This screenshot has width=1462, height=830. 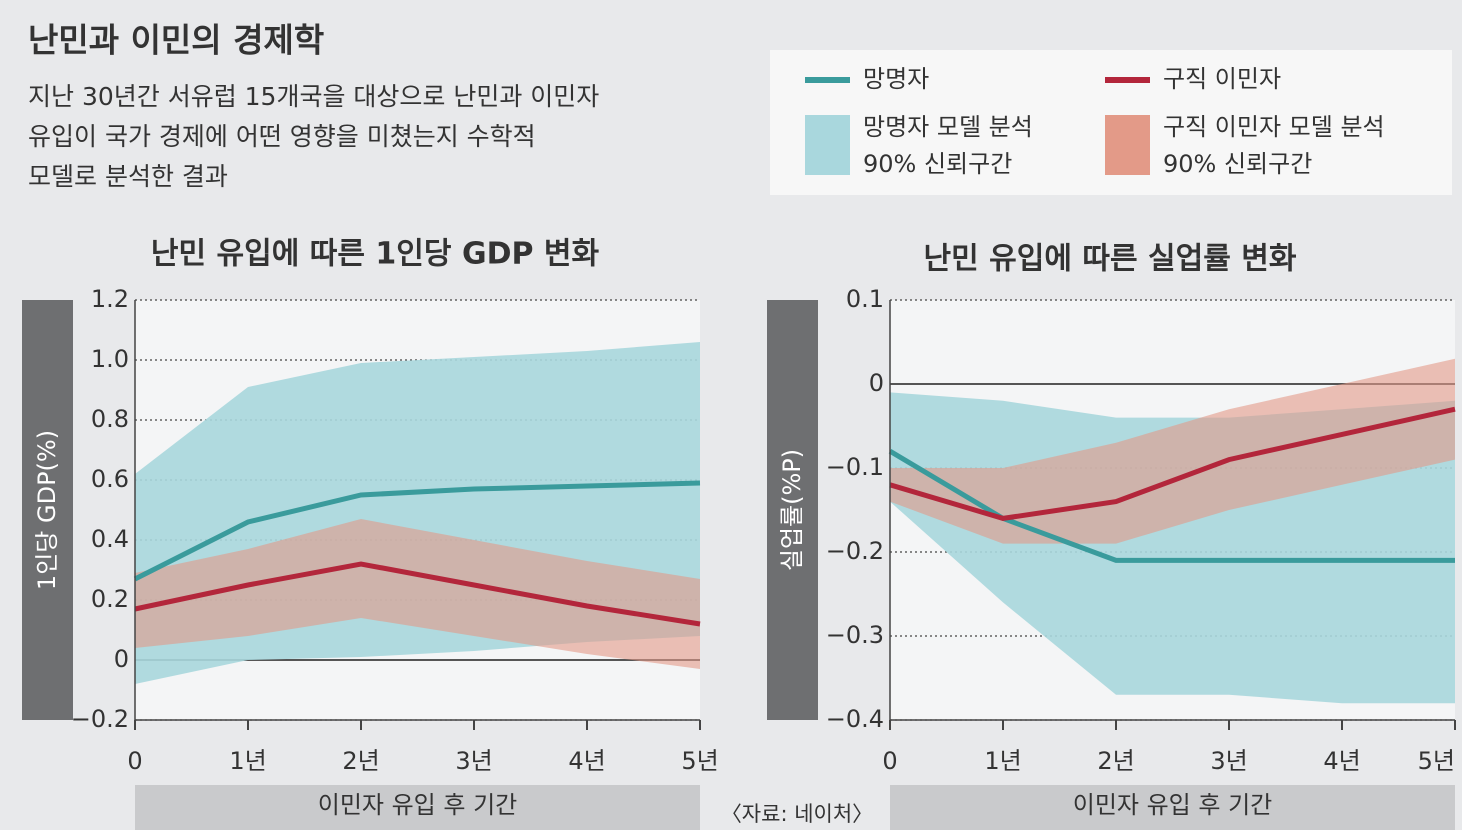 What do you see at coordinates (375, 254) in the screenshot?
I see `chart-title: 난민 유입에 따른 1인당 GDP 변화` at bounding box center [375, 254].